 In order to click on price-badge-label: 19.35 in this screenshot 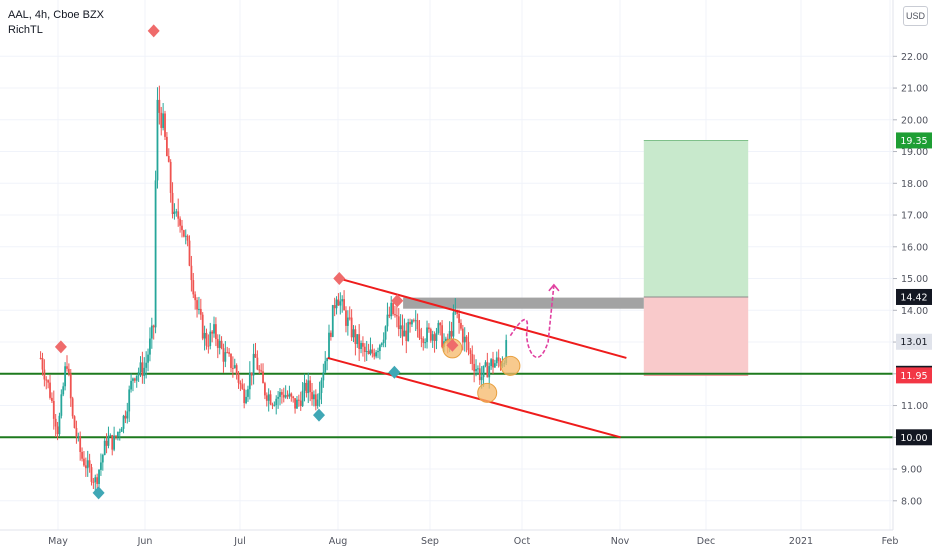, I will do `click(913, 141)`.